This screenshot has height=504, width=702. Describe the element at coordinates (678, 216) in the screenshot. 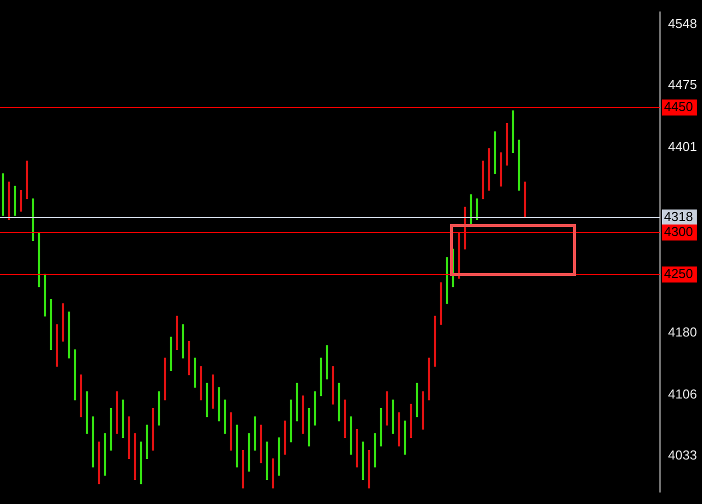

I see `ref-line-label: 4318` at that location.